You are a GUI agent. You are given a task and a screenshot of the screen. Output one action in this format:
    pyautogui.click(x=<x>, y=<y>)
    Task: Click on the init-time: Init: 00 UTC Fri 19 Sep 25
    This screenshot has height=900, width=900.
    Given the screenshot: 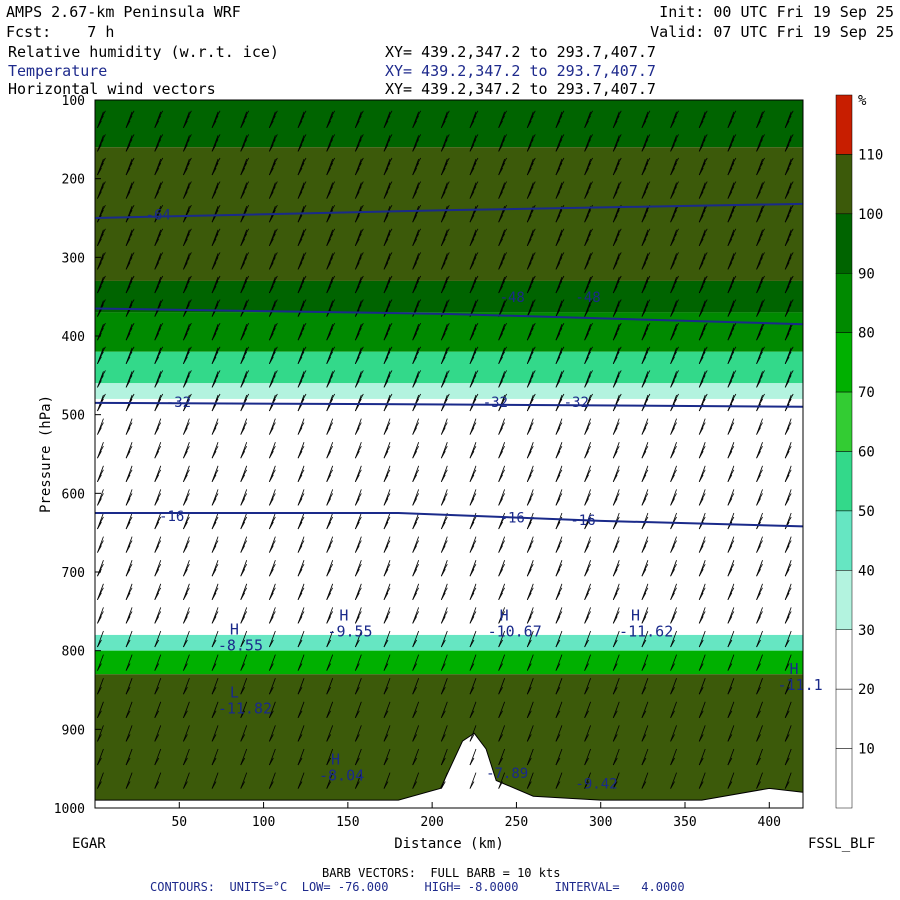 What is the action you would take?
    pyautogui.click(x=776, y=12)
    